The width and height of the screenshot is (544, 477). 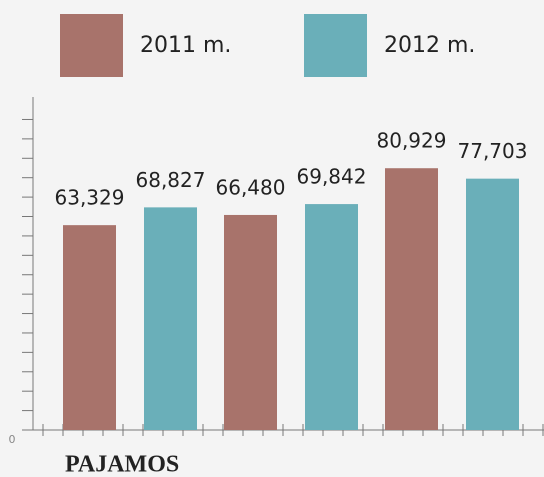 What do you see at coordinates (171, 180) in the screenshot?
I see `value-label: 68,827` at bounding box center [171, 180].